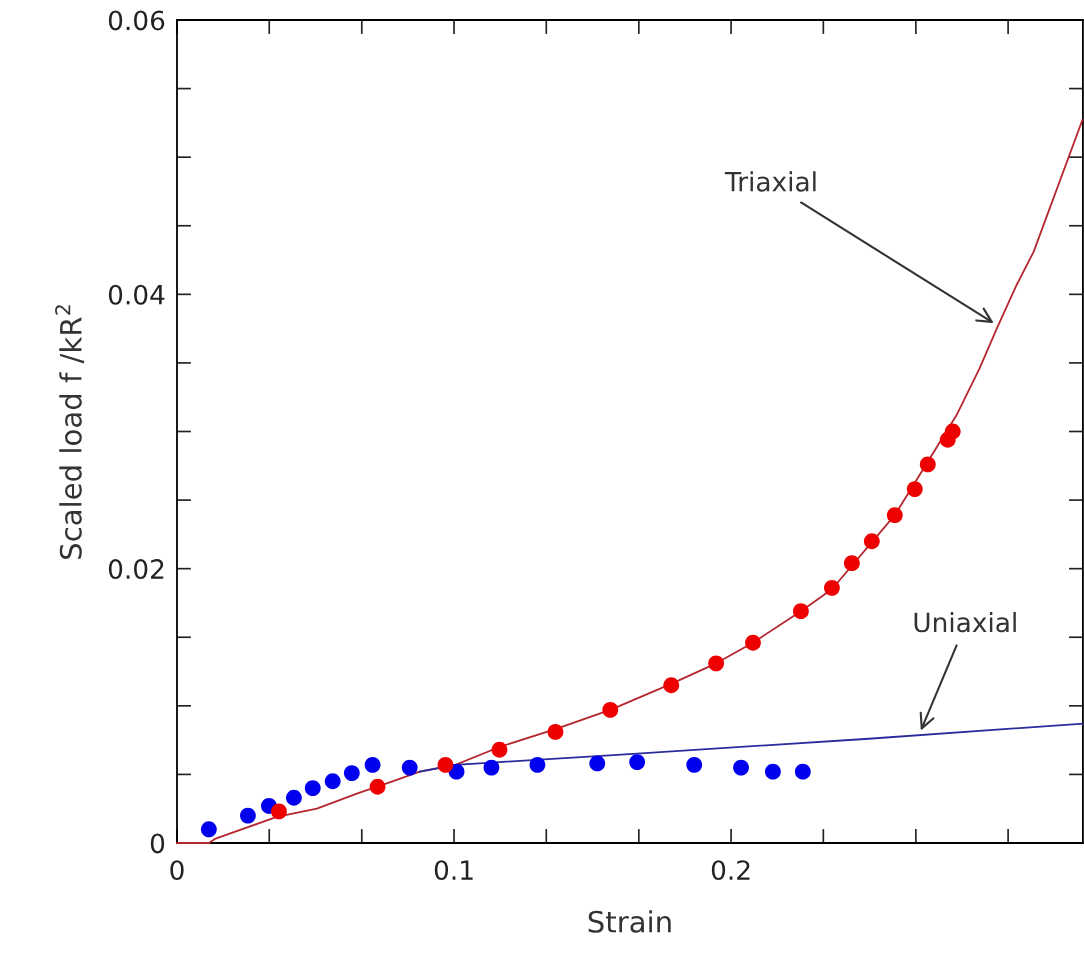  I want to click on x-tick-label: 0.1, so click(453, 870).